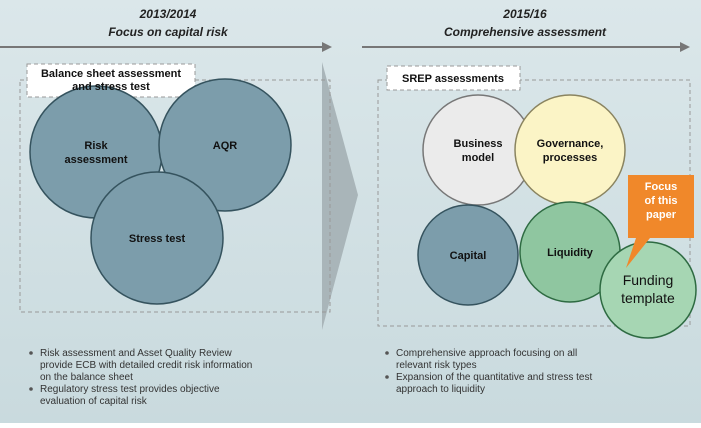 The height and width of the screenshot is (428, 701). I want to click on circle-label: model, so click(478, 158).